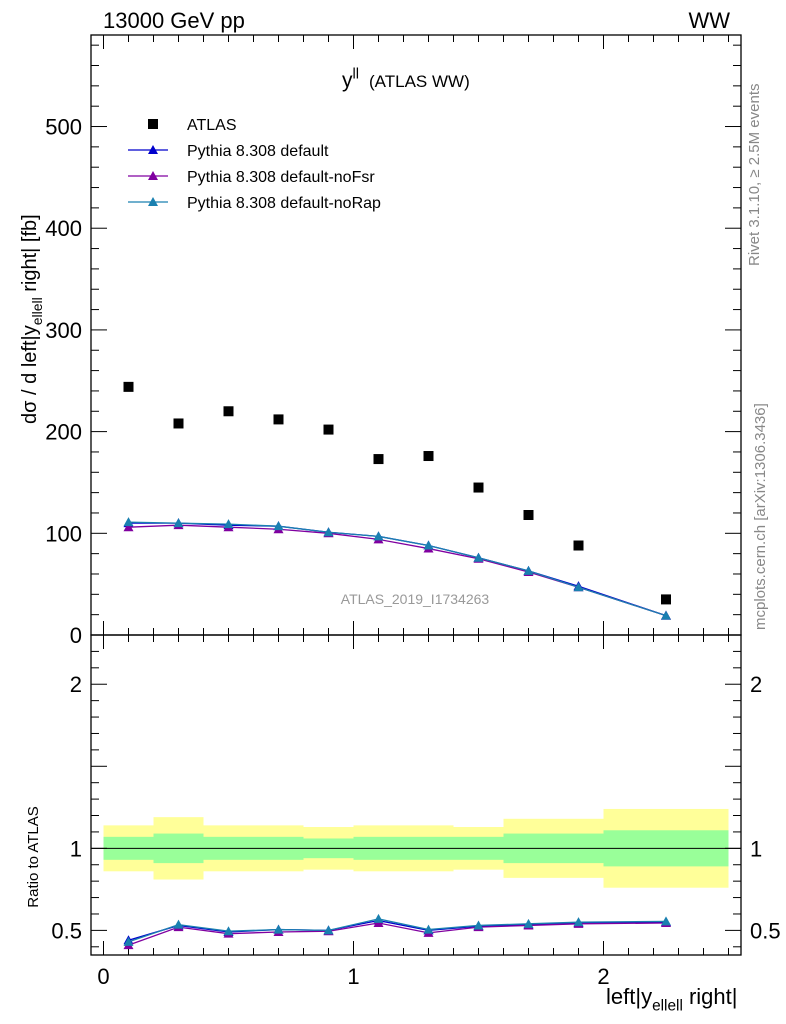 The width and height of the screenshot is (786, 1024). I want to click on ratio-y-tick-label-left: 1, so click(76, 848).